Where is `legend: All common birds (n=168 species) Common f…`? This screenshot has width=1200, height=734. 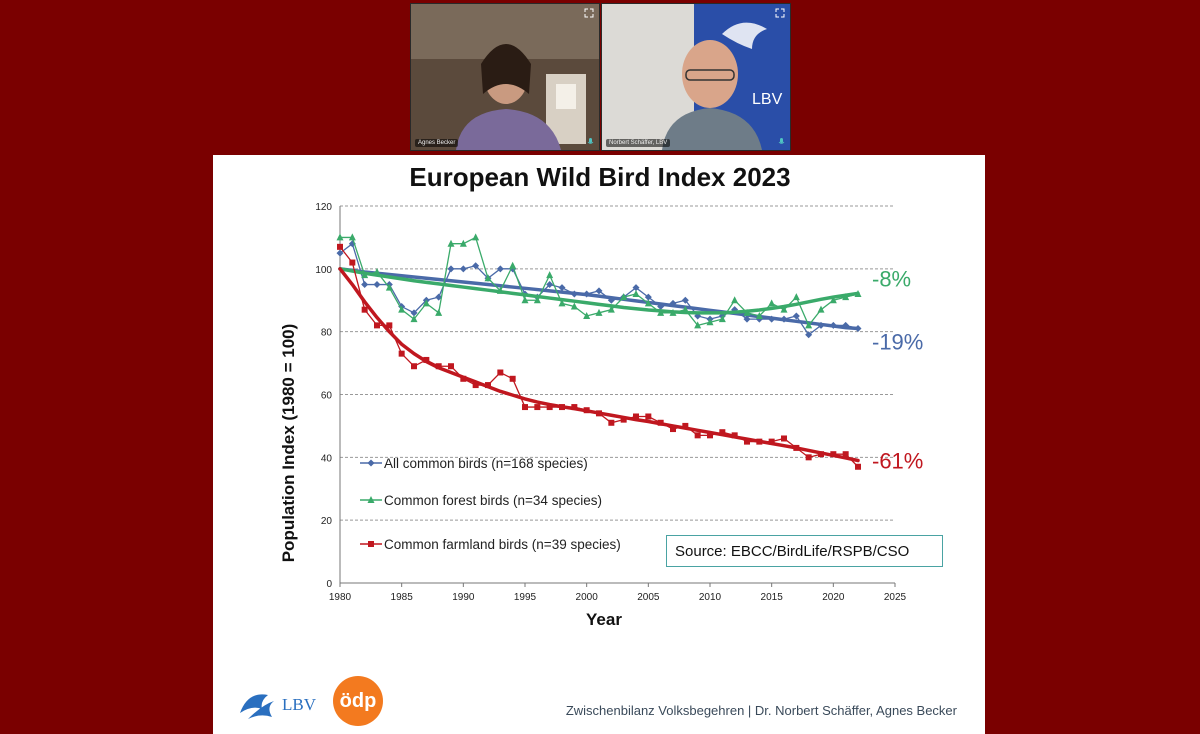
legend: All common birds (n=168 species) Common f… is located at coordinates (490, 504).